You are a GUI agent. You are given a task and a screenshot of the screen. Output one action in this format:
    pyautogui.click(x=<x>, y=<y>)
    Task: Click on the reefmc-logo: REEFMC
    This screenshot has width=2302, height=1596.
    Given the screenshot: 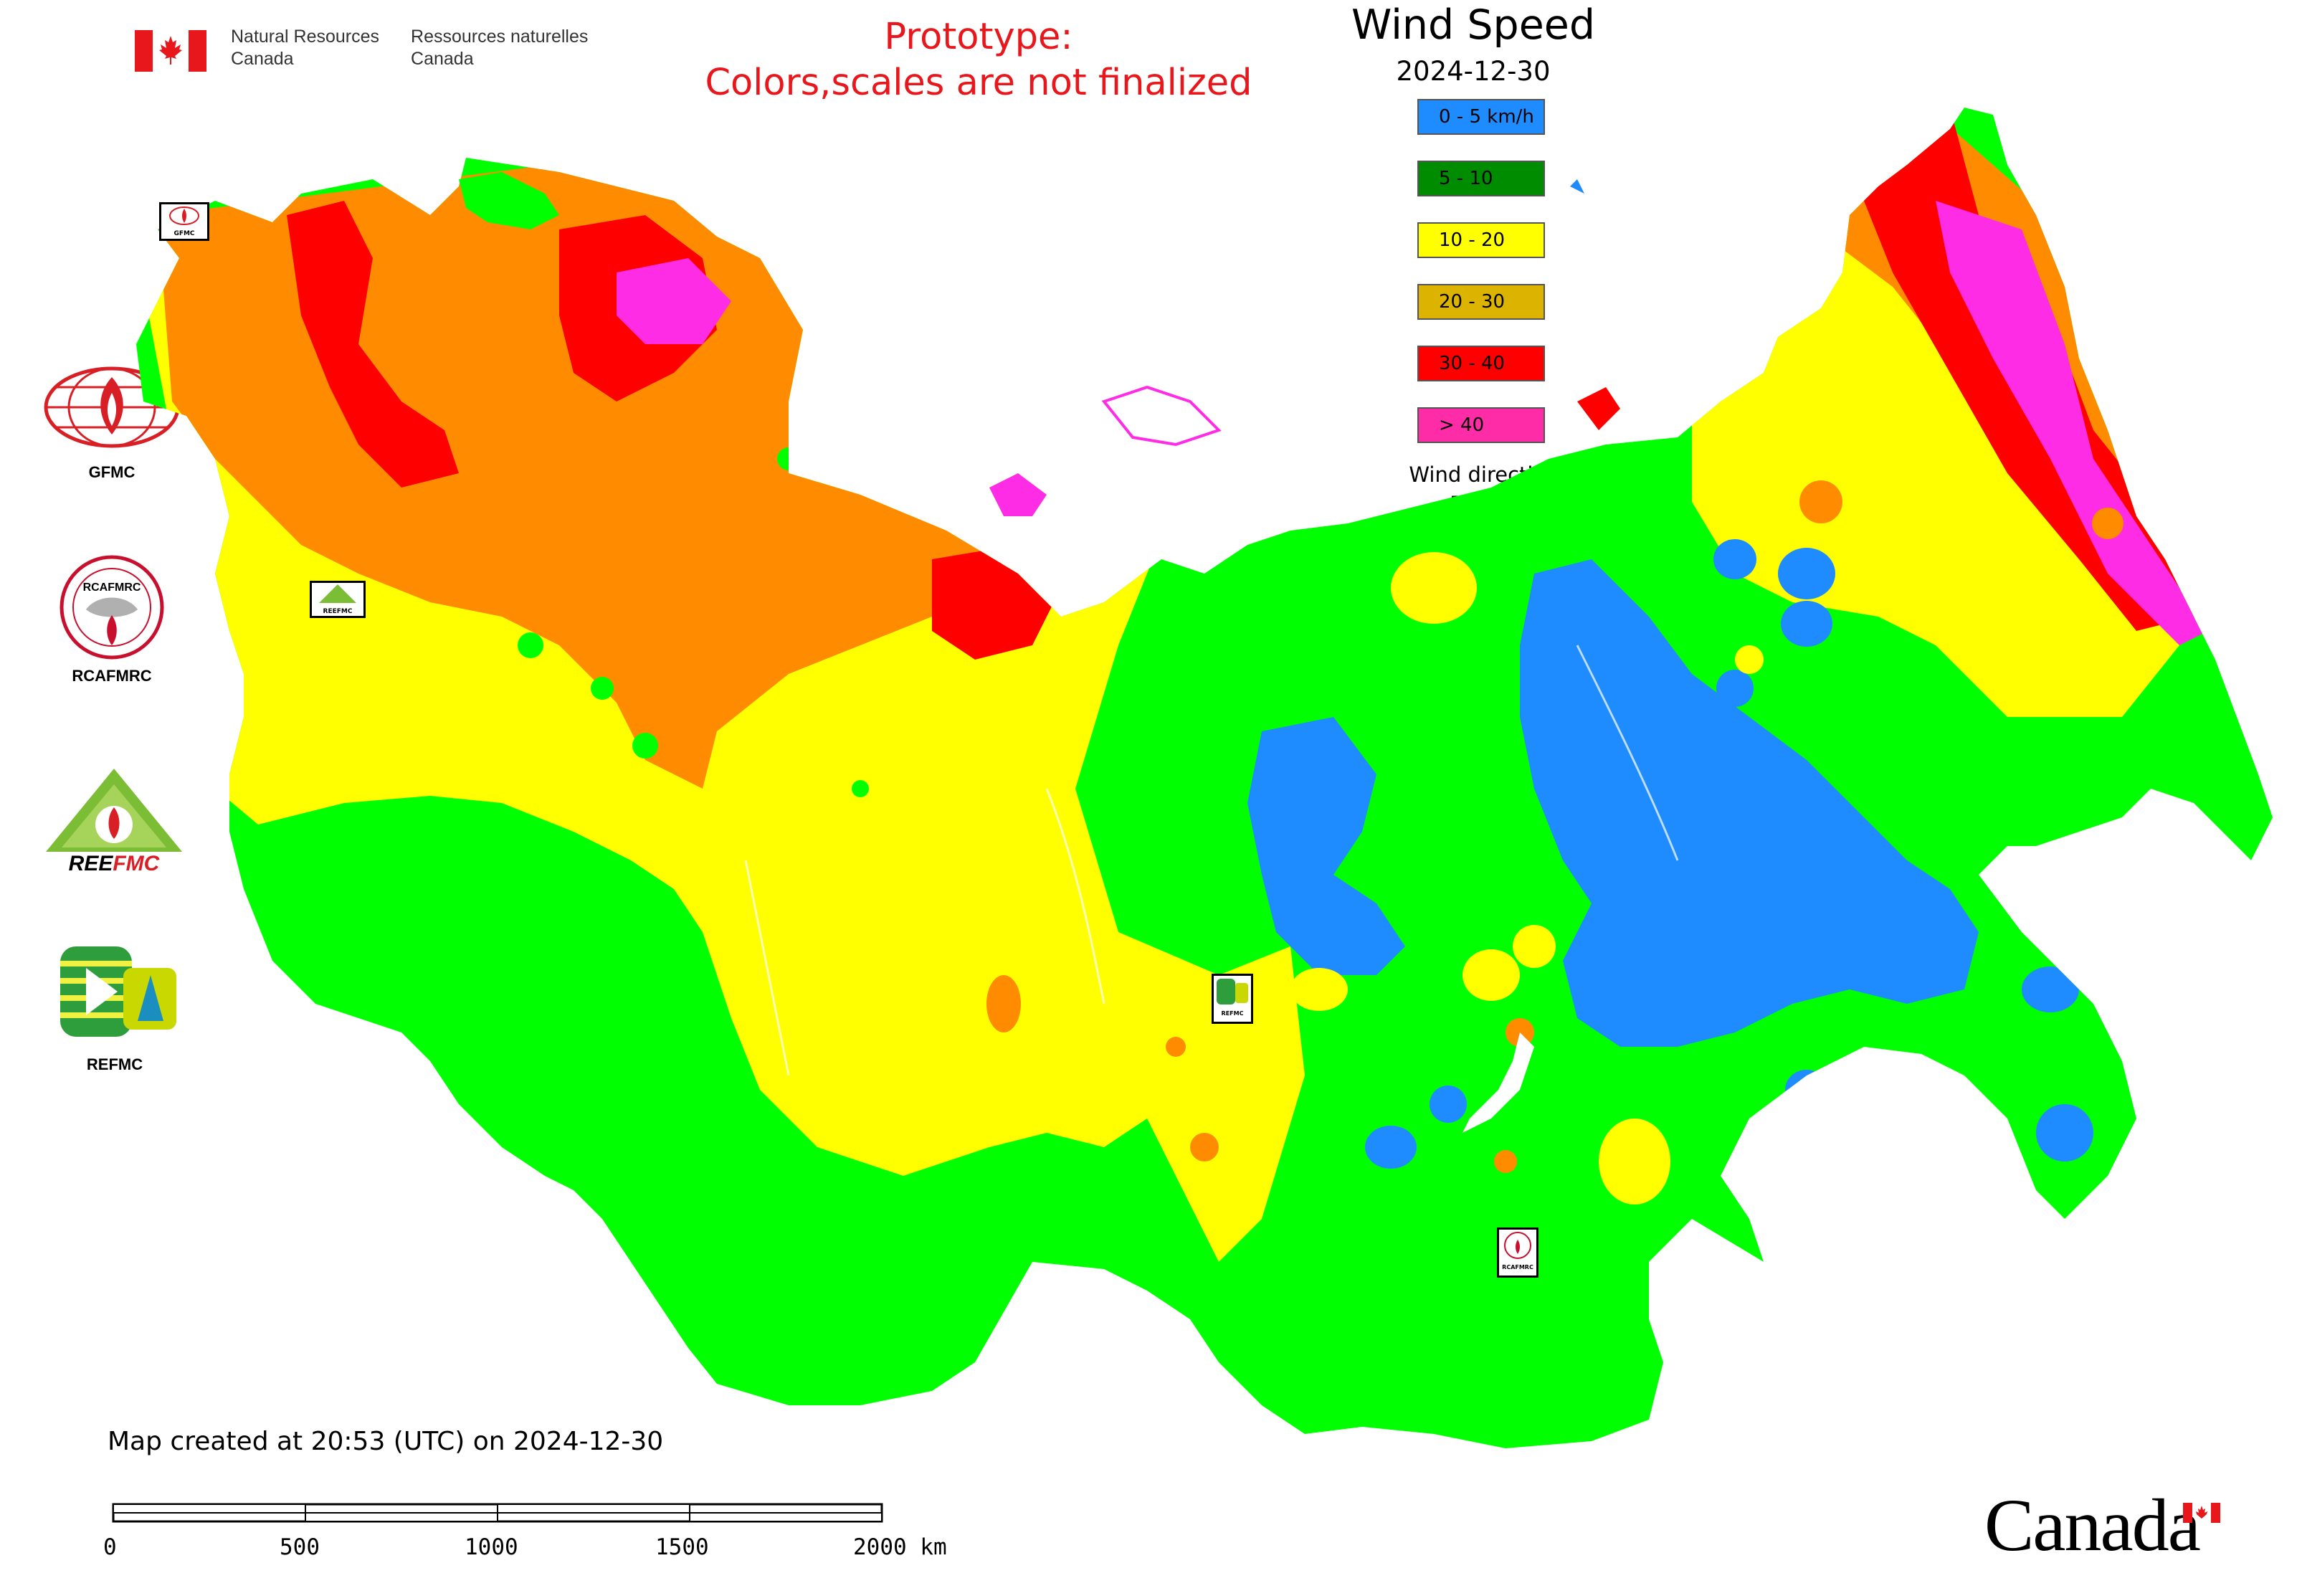 What is the action you would take?
    pyautogui.click(x=114, y=821)
    